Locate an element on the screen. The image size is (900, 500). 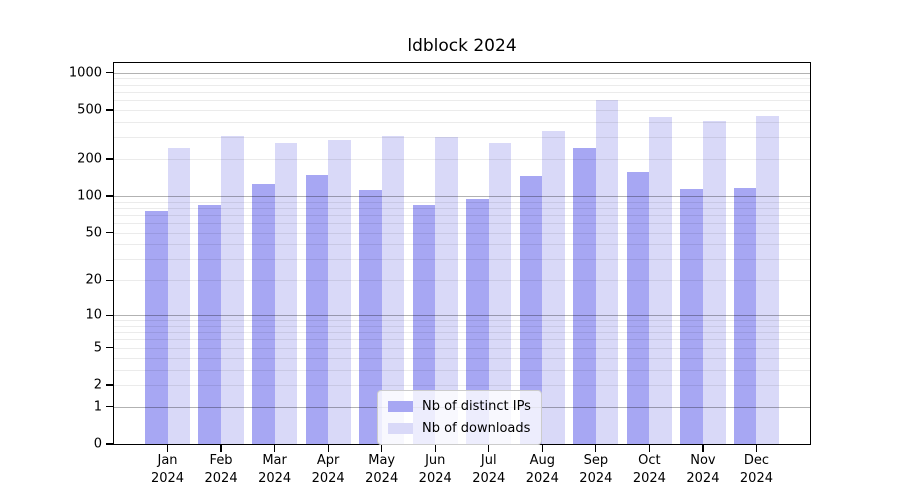
x-tick-label: Jan 2024 is located at coordinates (168, 469).